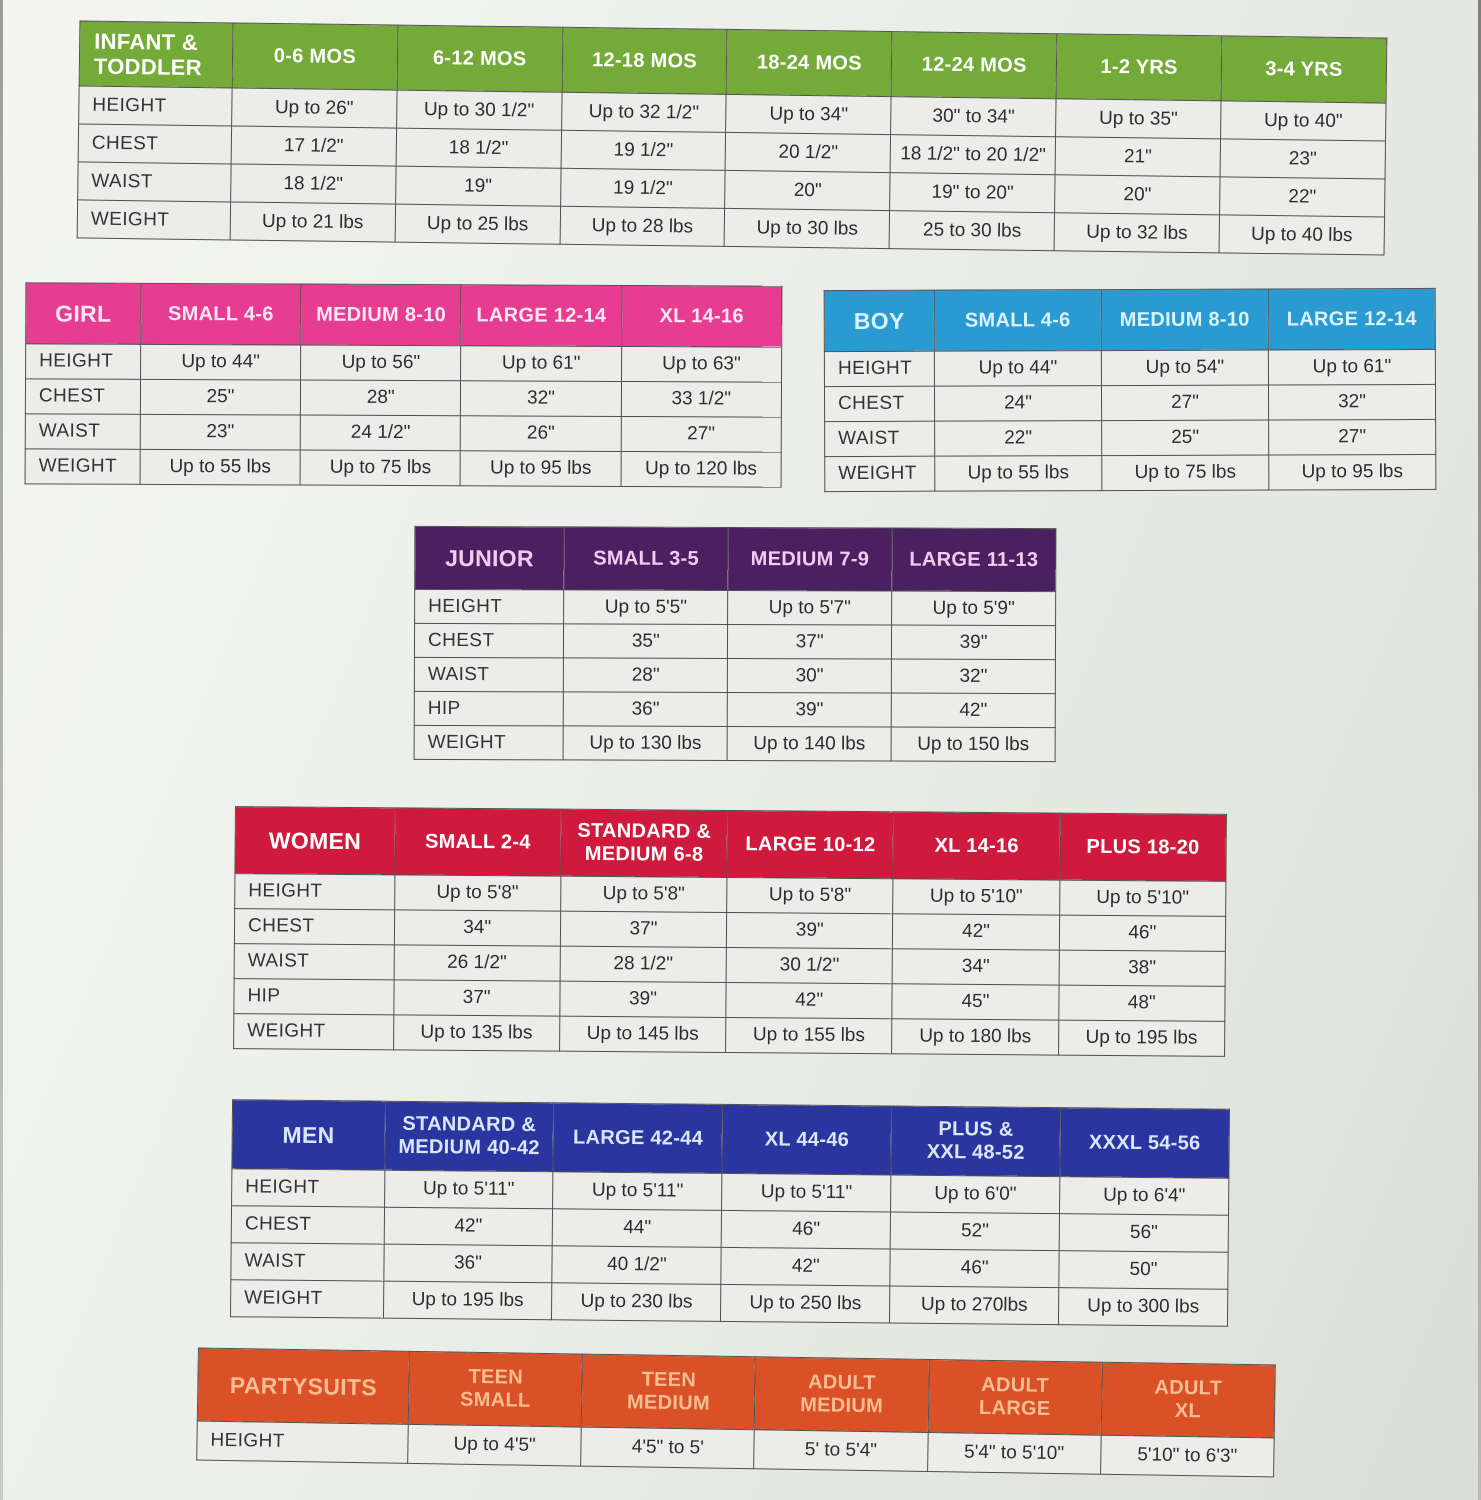  Describe the element at coordinates (314, 108) in the screenshot. I see `size-value-cell: Up to 26"` at that location.